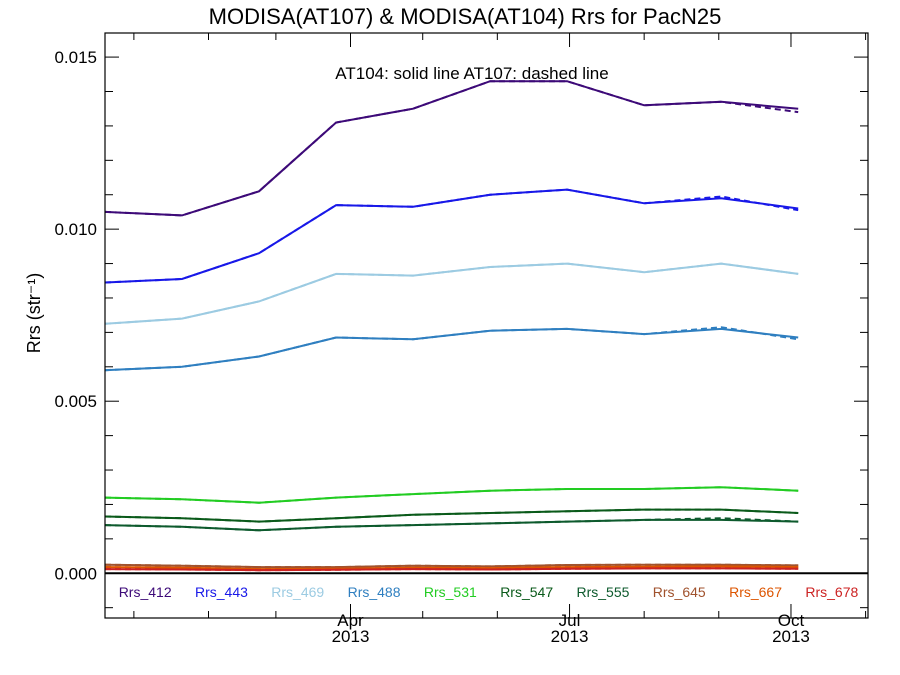 Image resolution: width=900 pixels, height=675 pixels. Describe the element at coordinates (679, 592) in the screenshot. I see `legend-label-rrs-645: Rrs_645` at that location.